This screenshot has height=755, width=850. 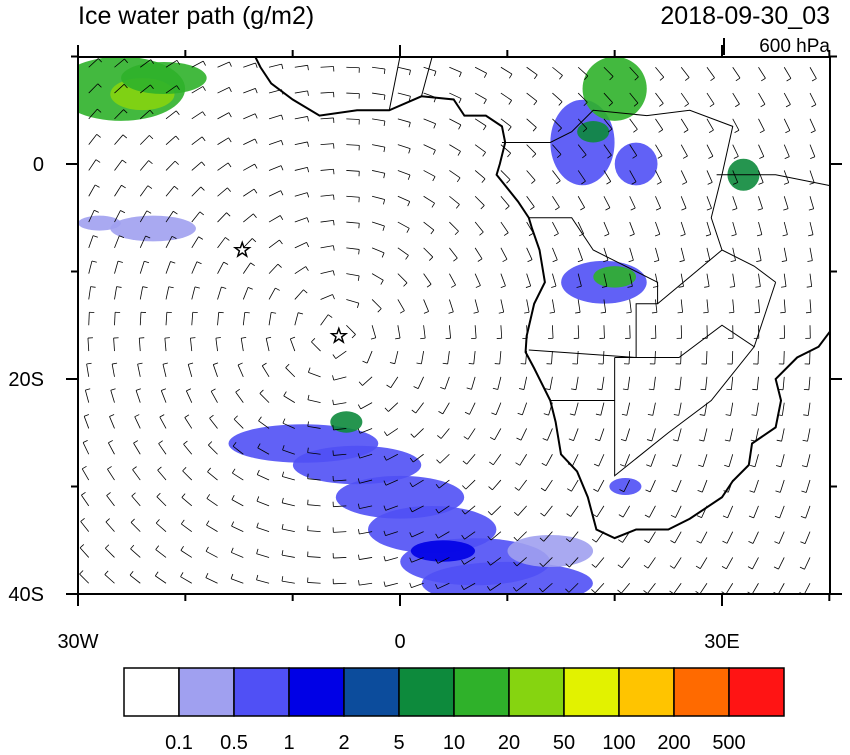 I want to click on lon-label: 0, so click(x=399, y=642).